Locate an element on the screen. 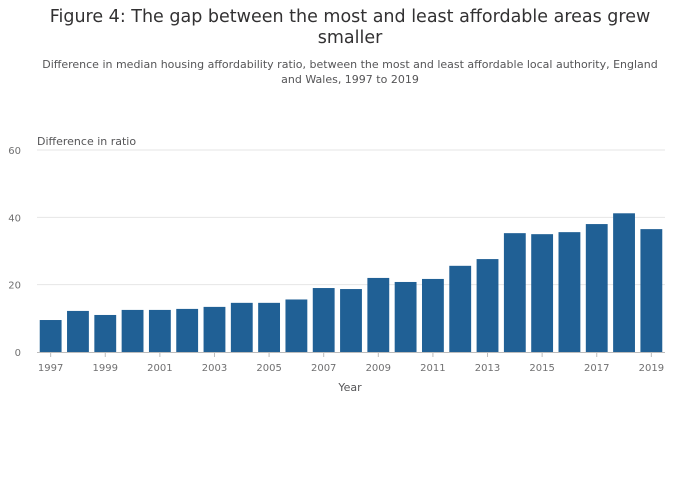 This screenshot has width=700, height=502. bar-2005 is located at coordinates (269, 327).